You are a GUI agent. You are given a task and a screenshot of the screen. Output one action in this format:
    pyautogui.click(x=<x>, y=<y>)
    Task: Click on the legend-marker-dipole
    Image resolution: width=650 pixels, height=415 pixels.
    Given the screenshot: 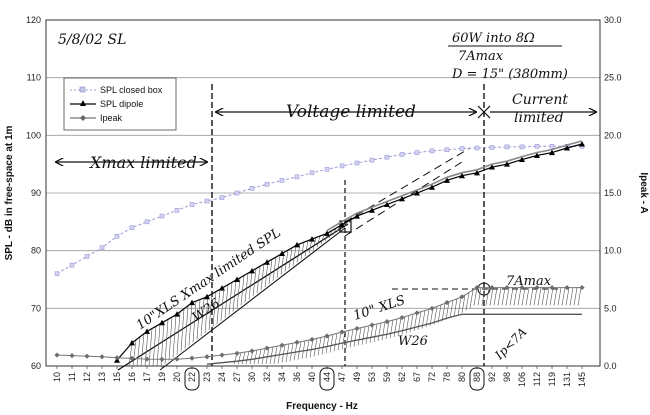 What is the action you would take?
    pyautogui.click(x=83, y=103)
    